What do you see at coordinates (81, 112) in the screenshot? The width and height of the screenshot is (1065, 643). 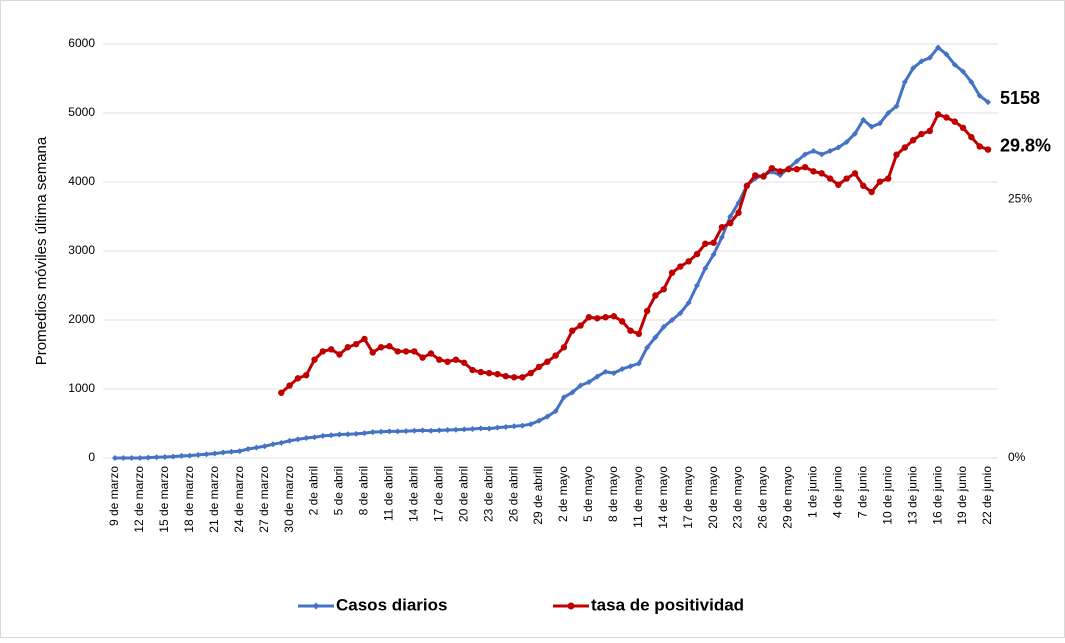 I see `y-tick-label: 5000` at bounding box center [81, 112].